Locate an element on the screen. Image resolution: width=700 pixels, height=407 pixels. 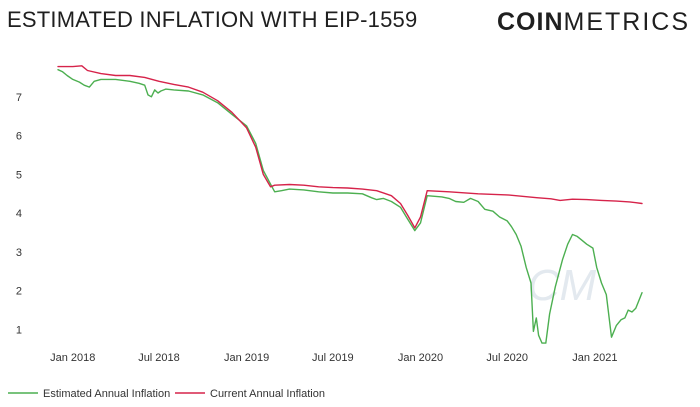
y-tick-label: 1 is located at coordinates (19, 330).